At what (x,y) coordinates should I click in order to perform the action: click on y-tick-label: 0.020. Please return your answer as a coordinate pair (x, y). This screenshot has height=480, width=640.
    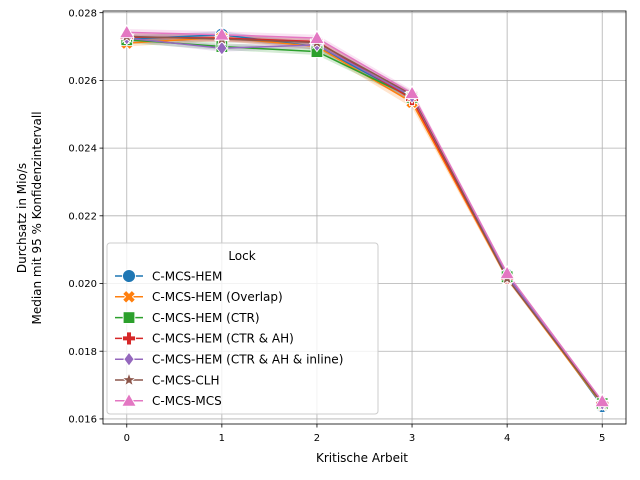
    Looking at the image, I should click on (82, 284).